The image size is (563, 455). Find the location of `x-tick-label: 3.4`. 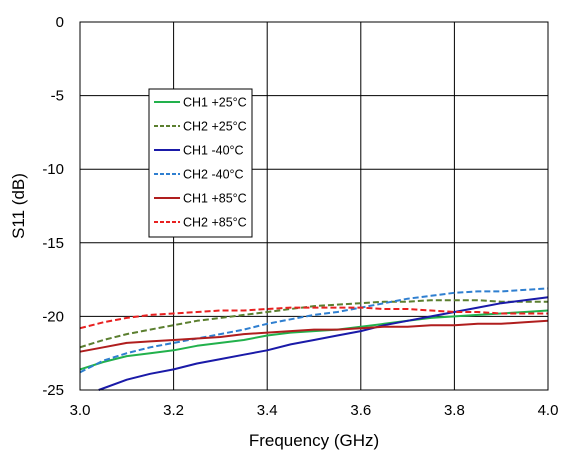

x-tick-label: 3.4 is located at coordinates (267, 410).